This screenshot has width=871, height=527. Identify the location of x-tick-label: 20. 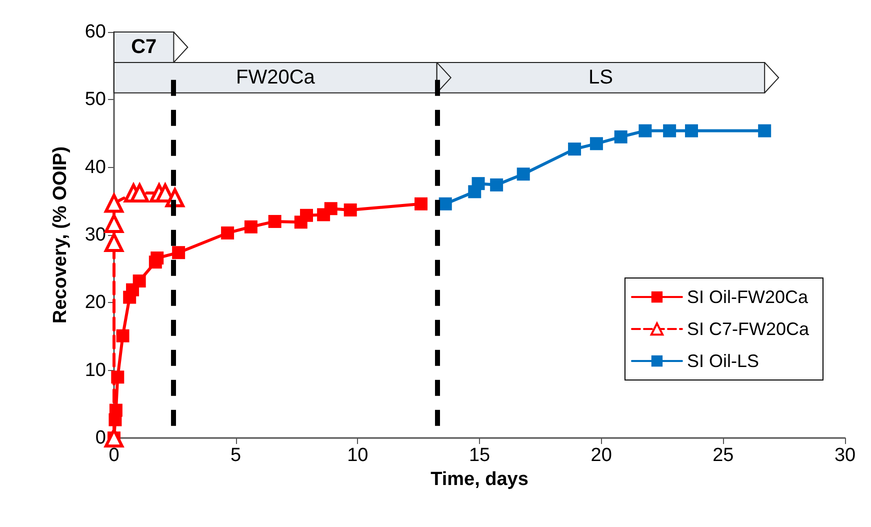
(601, 455).